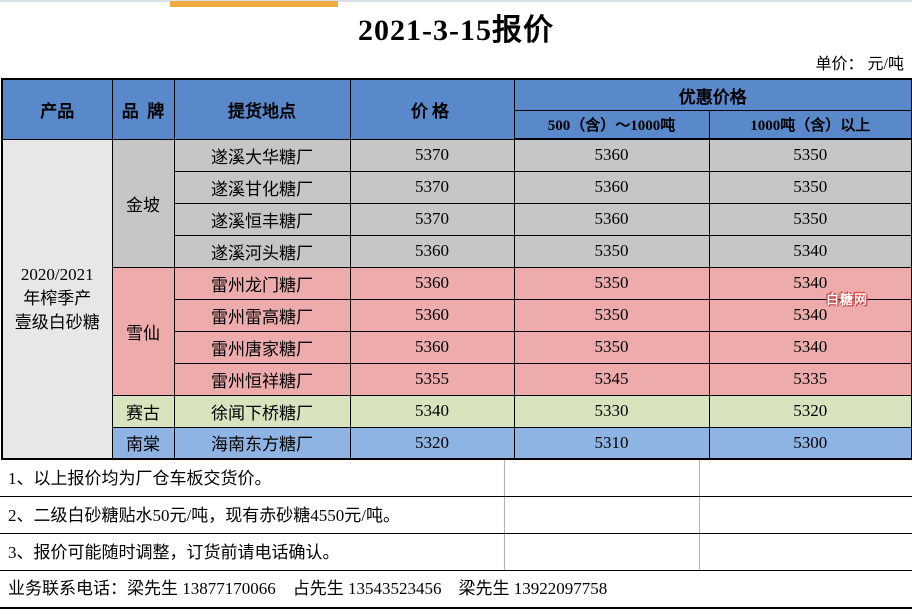 The width and height of the screenshot is (912, 614). I want to click on header-product: 产品, so click(57, 109).